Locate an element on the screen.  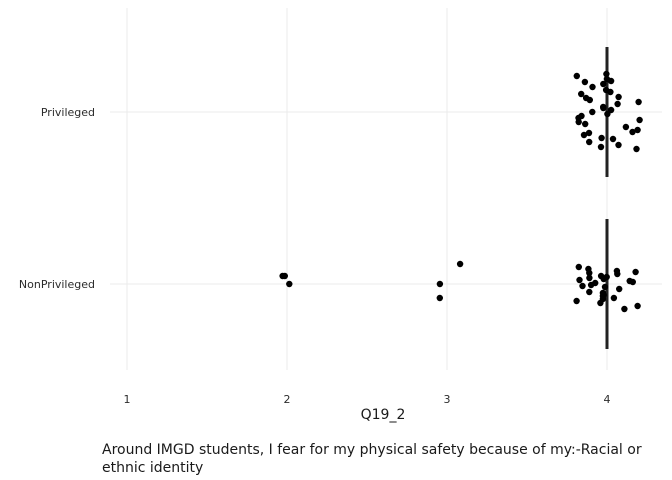
y-tick-label: NonPrivileged is located at coordinates (57, 284).